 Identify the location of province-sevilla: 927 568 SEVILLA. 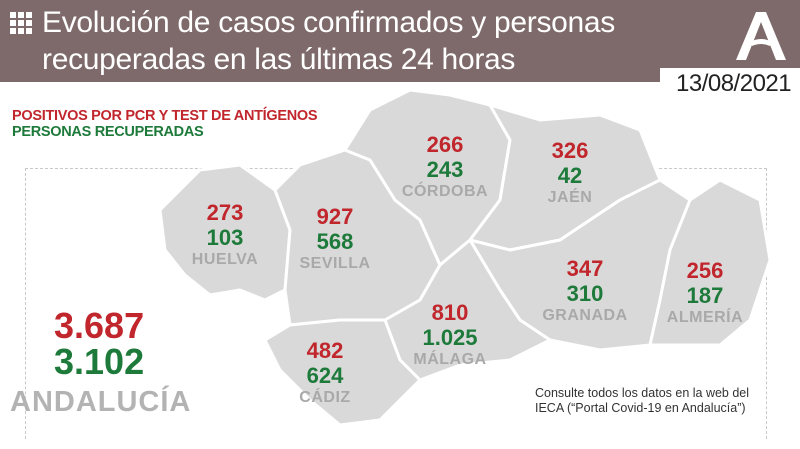
(335, 239).